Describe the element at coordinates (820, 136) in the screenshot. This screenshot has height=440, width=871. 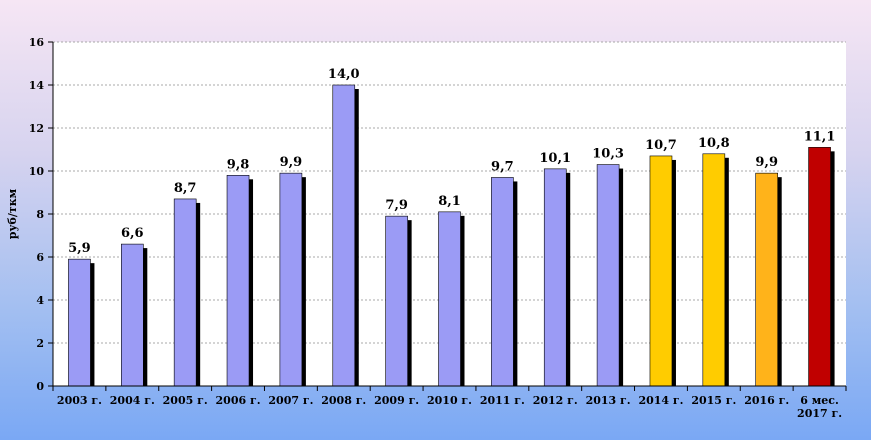
I see `data-label: 11,1` at that location.